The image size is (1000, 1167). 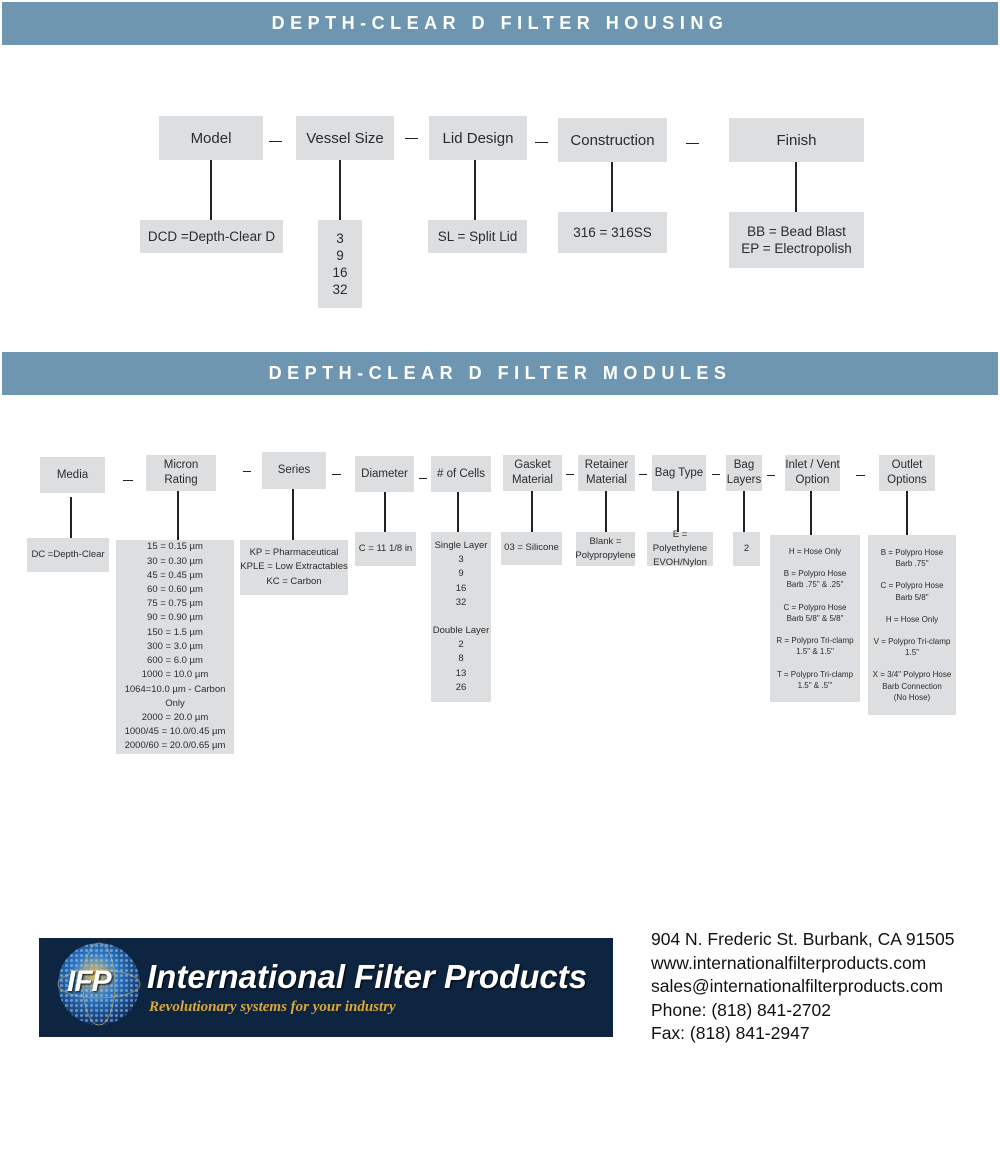 I want to click on series-option: KPLE = Low Extractables, so click(x=294, y=567).